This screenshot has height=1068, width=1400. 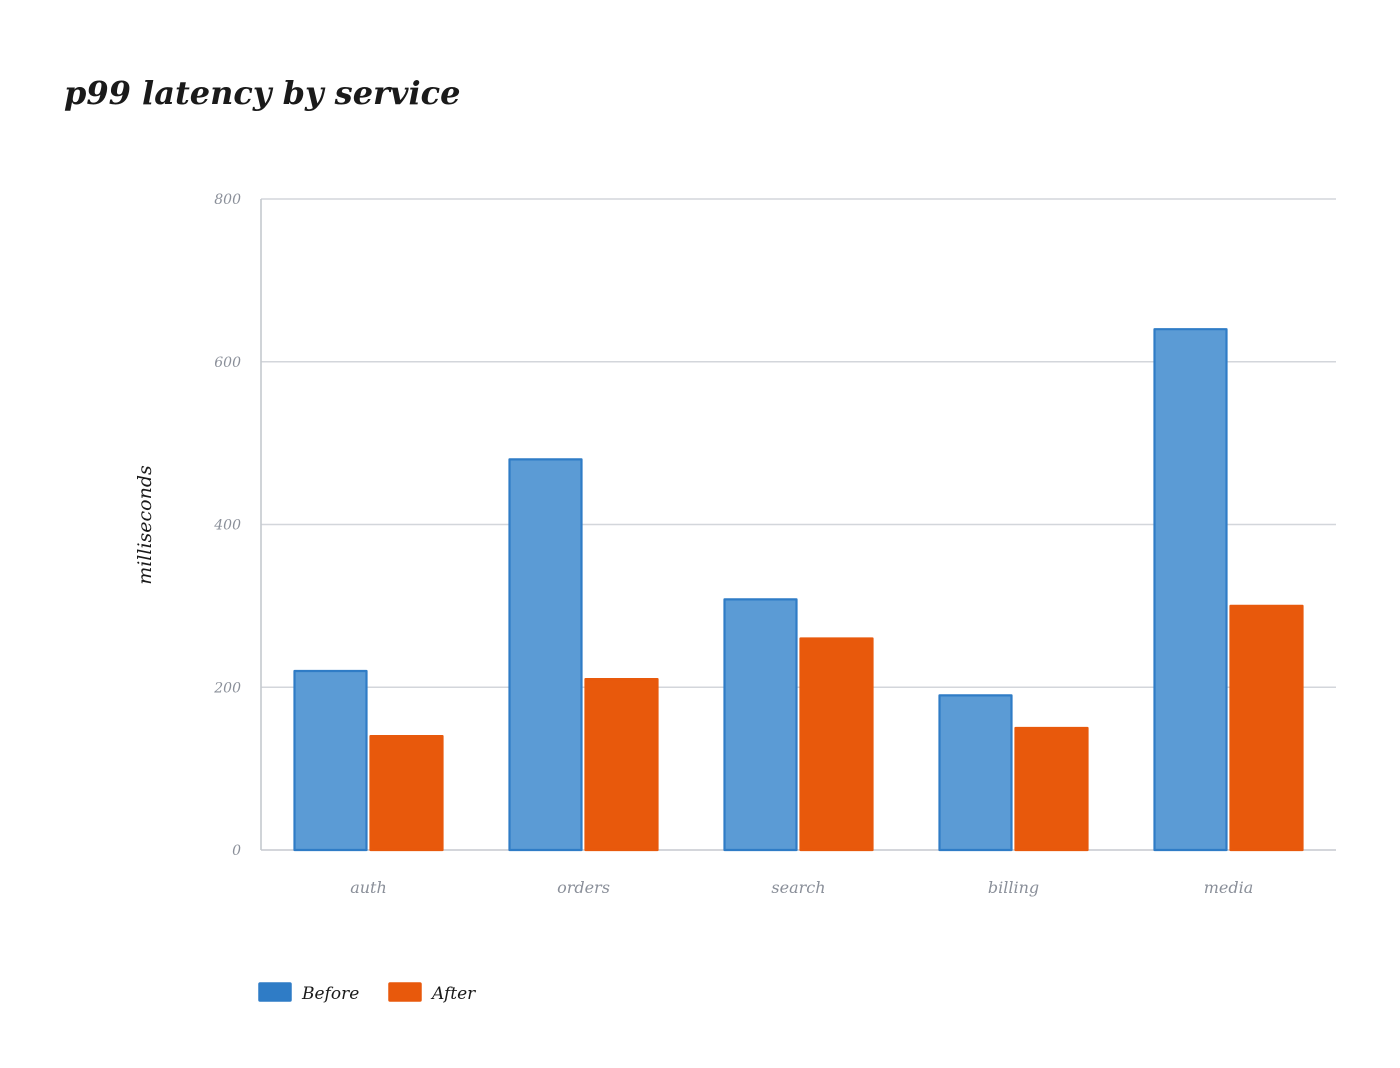 What do you see at coordinates (798, 887) in the screenshot?
I see `x-tick-label: search` at bounding box center [798, 887].